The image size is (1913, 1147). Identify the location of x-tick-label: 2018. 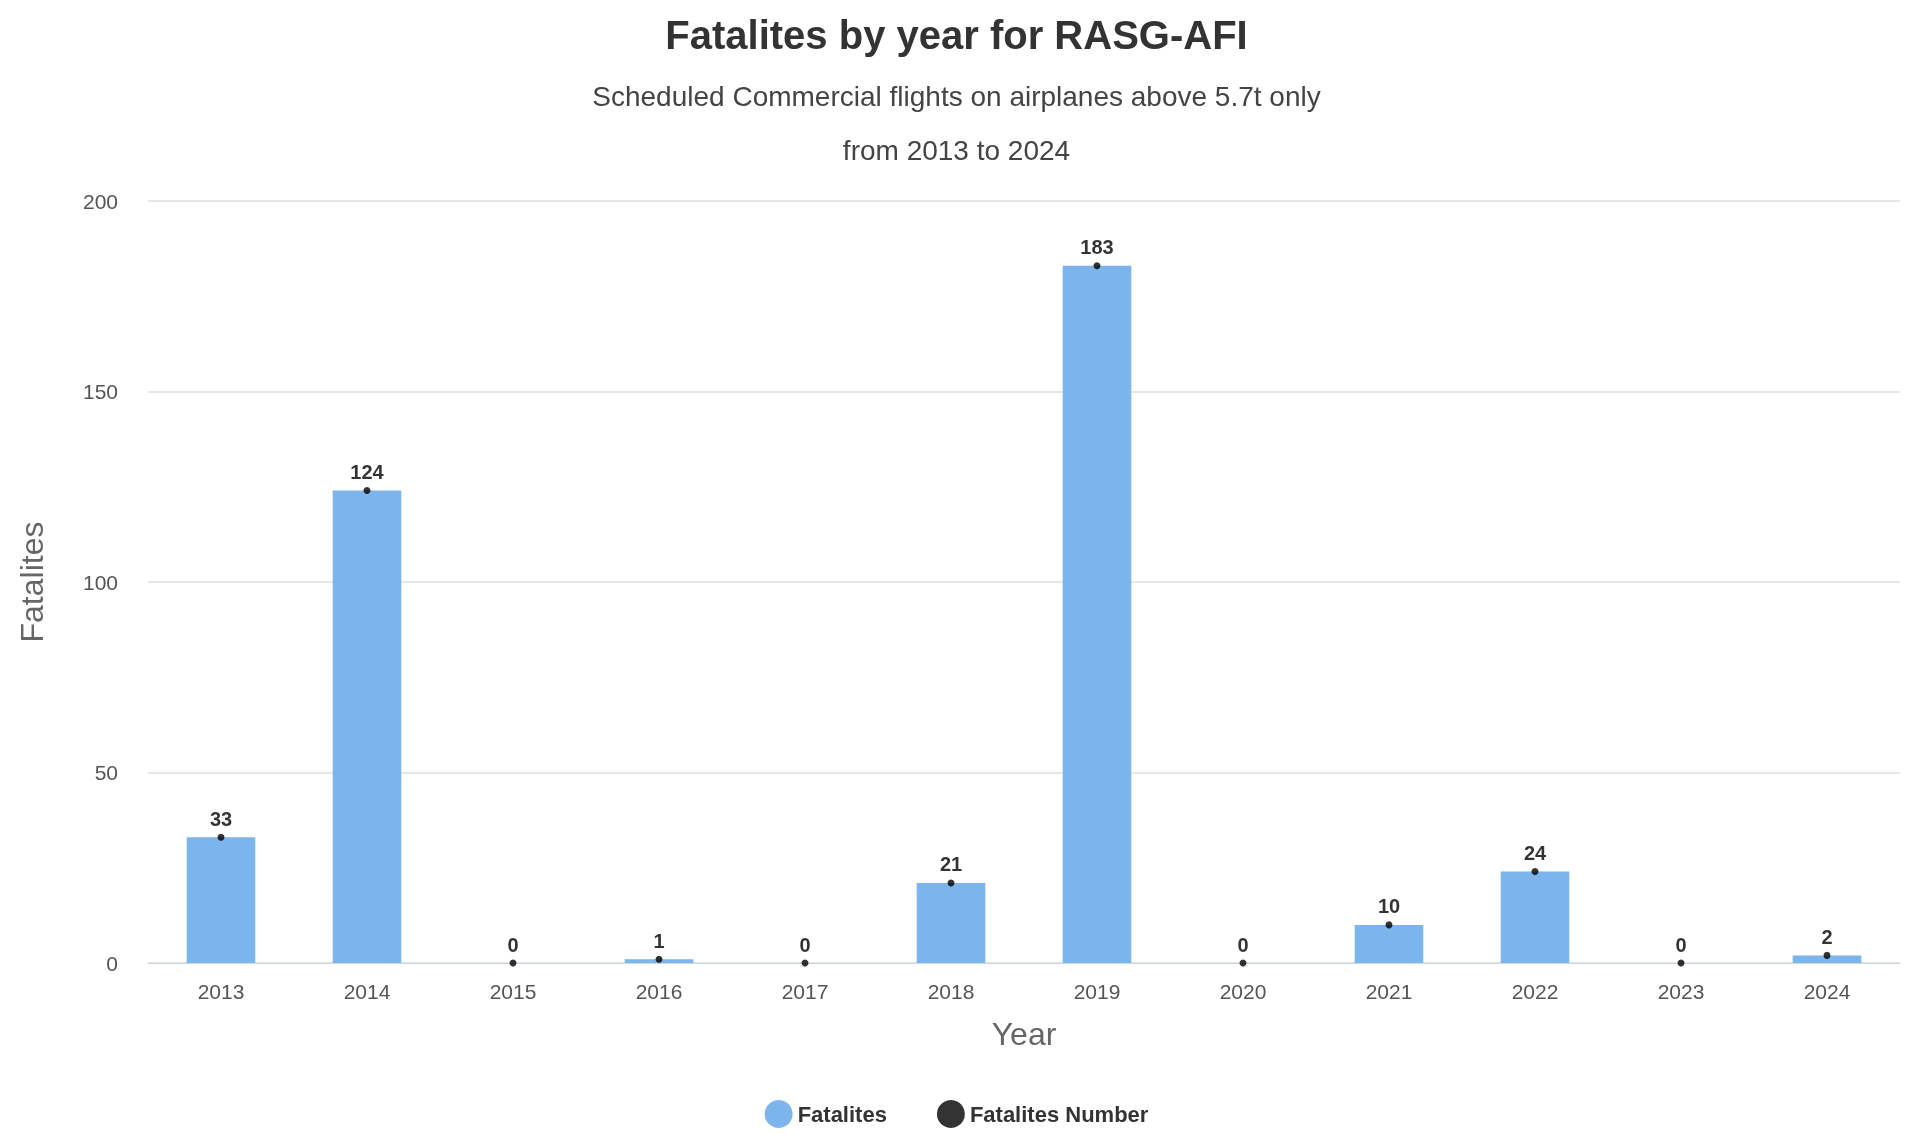
(951, 991).